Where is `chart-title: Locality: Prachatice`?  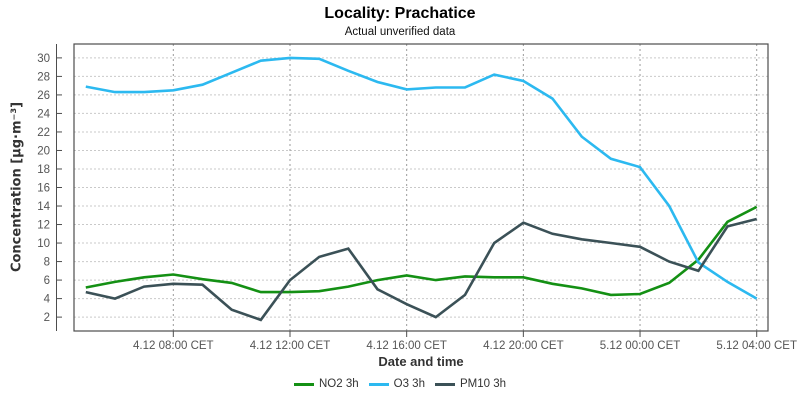
chart-title: Locality: Prachatice is located at coordinates (400, 13).